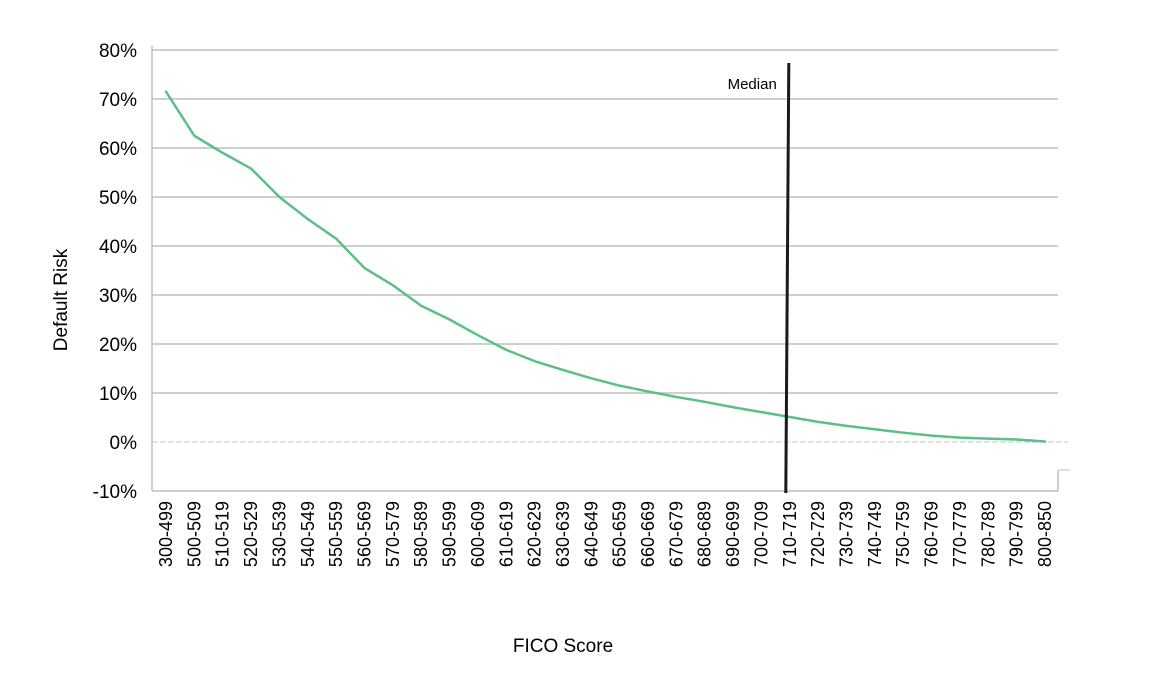  Describe the element at coordinates (787, 278) in the screenshot. I see `median-line` at that location.